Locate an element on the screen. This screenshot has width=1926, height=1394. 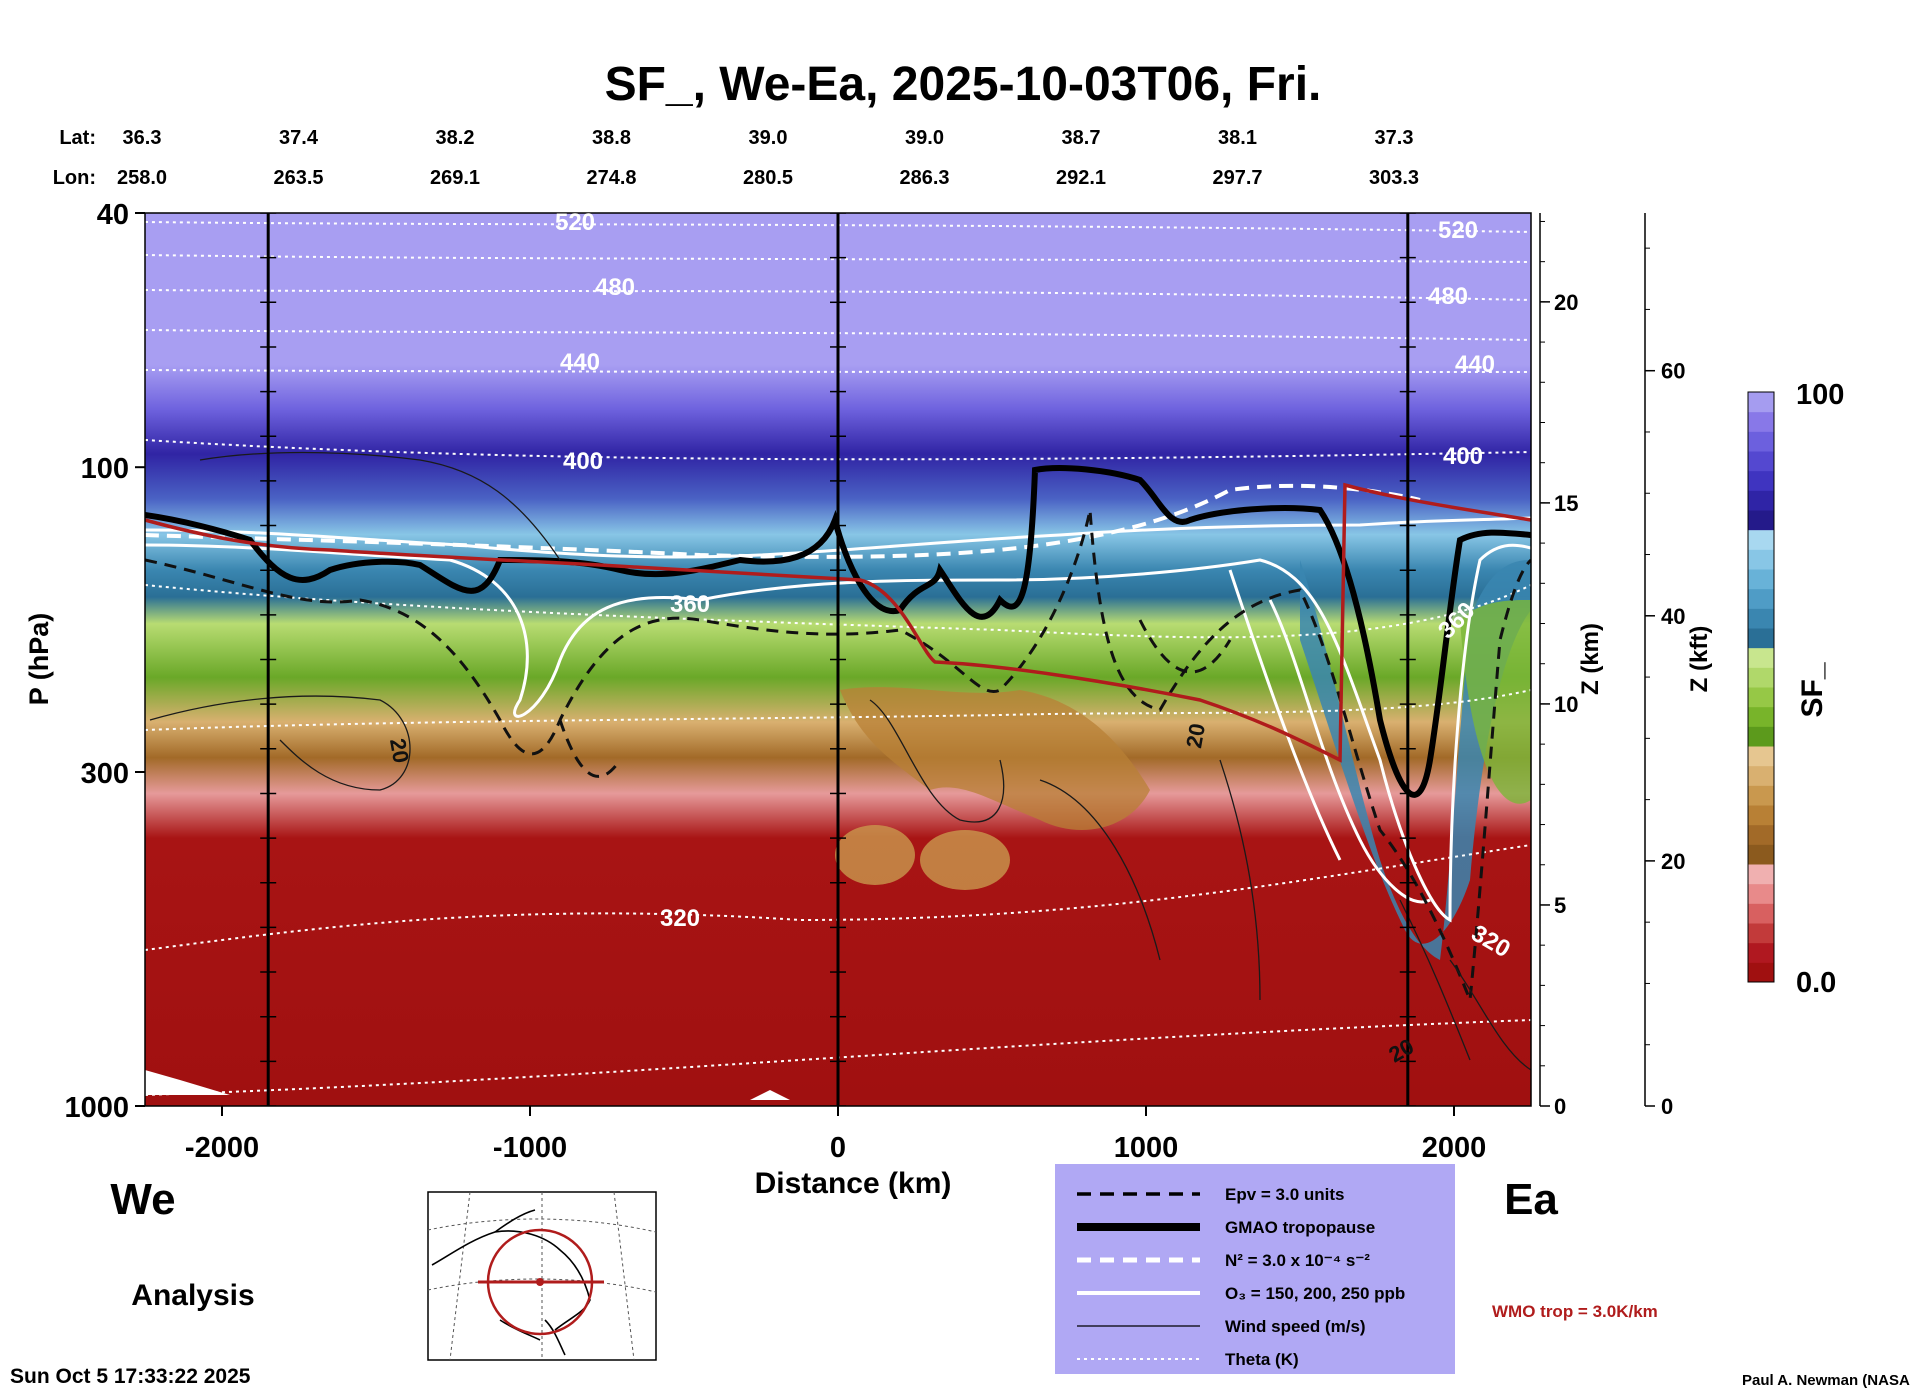
legend-label: O₃ = 150, 200, 250 ppb is located at coordinates (1315, 1293).